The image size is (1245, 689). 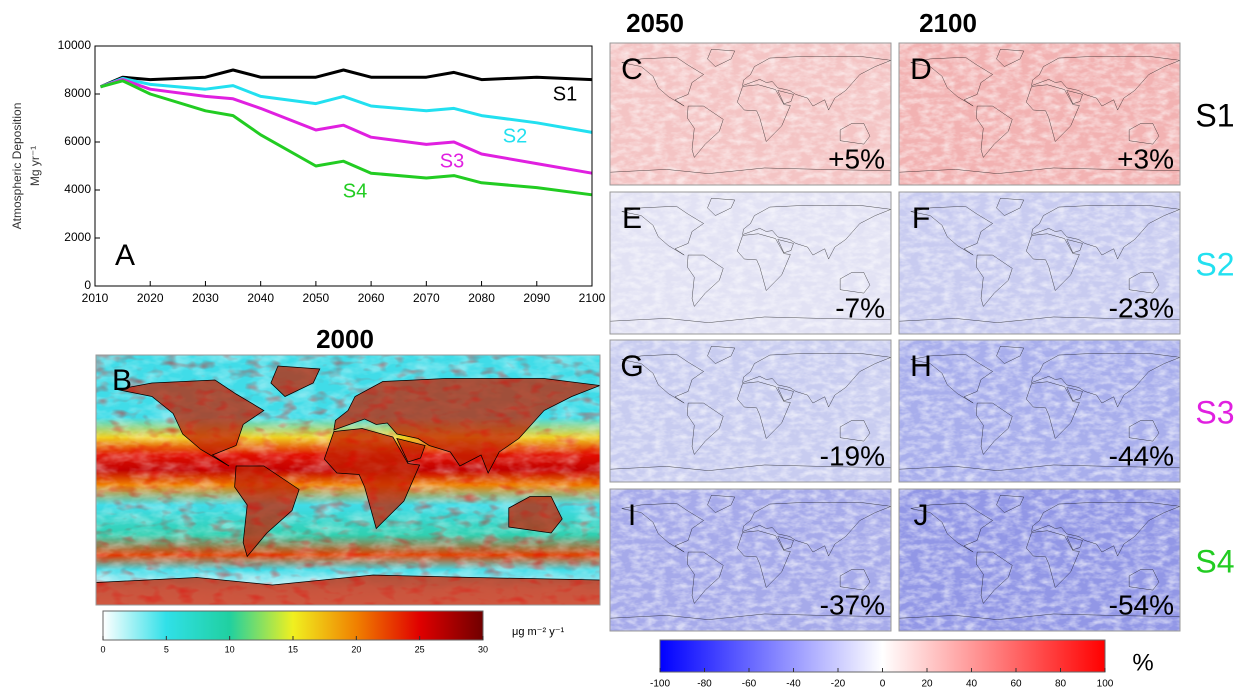 I want to click on change-label: -7%, so click(x=860, y=307).